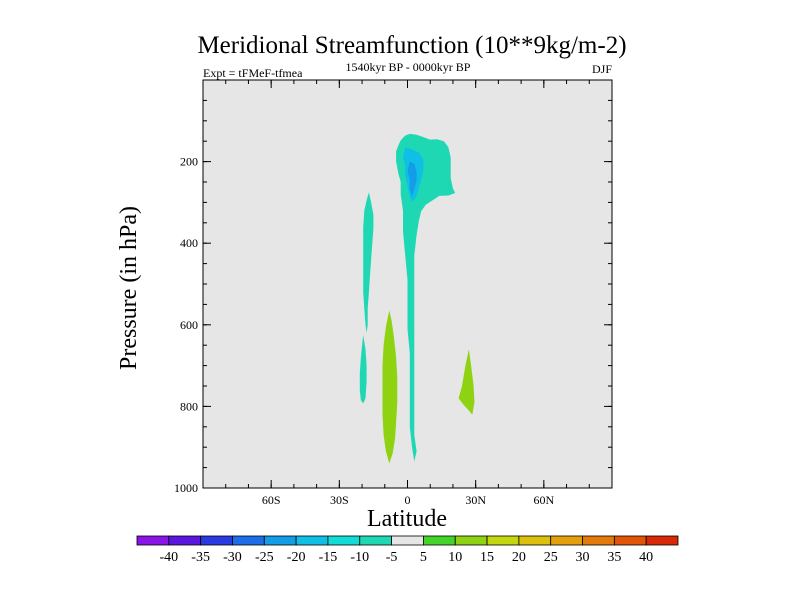 Image resolution: width=800 pixels, height=600 pixels. Describe the element at coordinates (253, 73) in the screenshot. I see `experiment-label: Expt = tFMeF-tfmea` at that location.